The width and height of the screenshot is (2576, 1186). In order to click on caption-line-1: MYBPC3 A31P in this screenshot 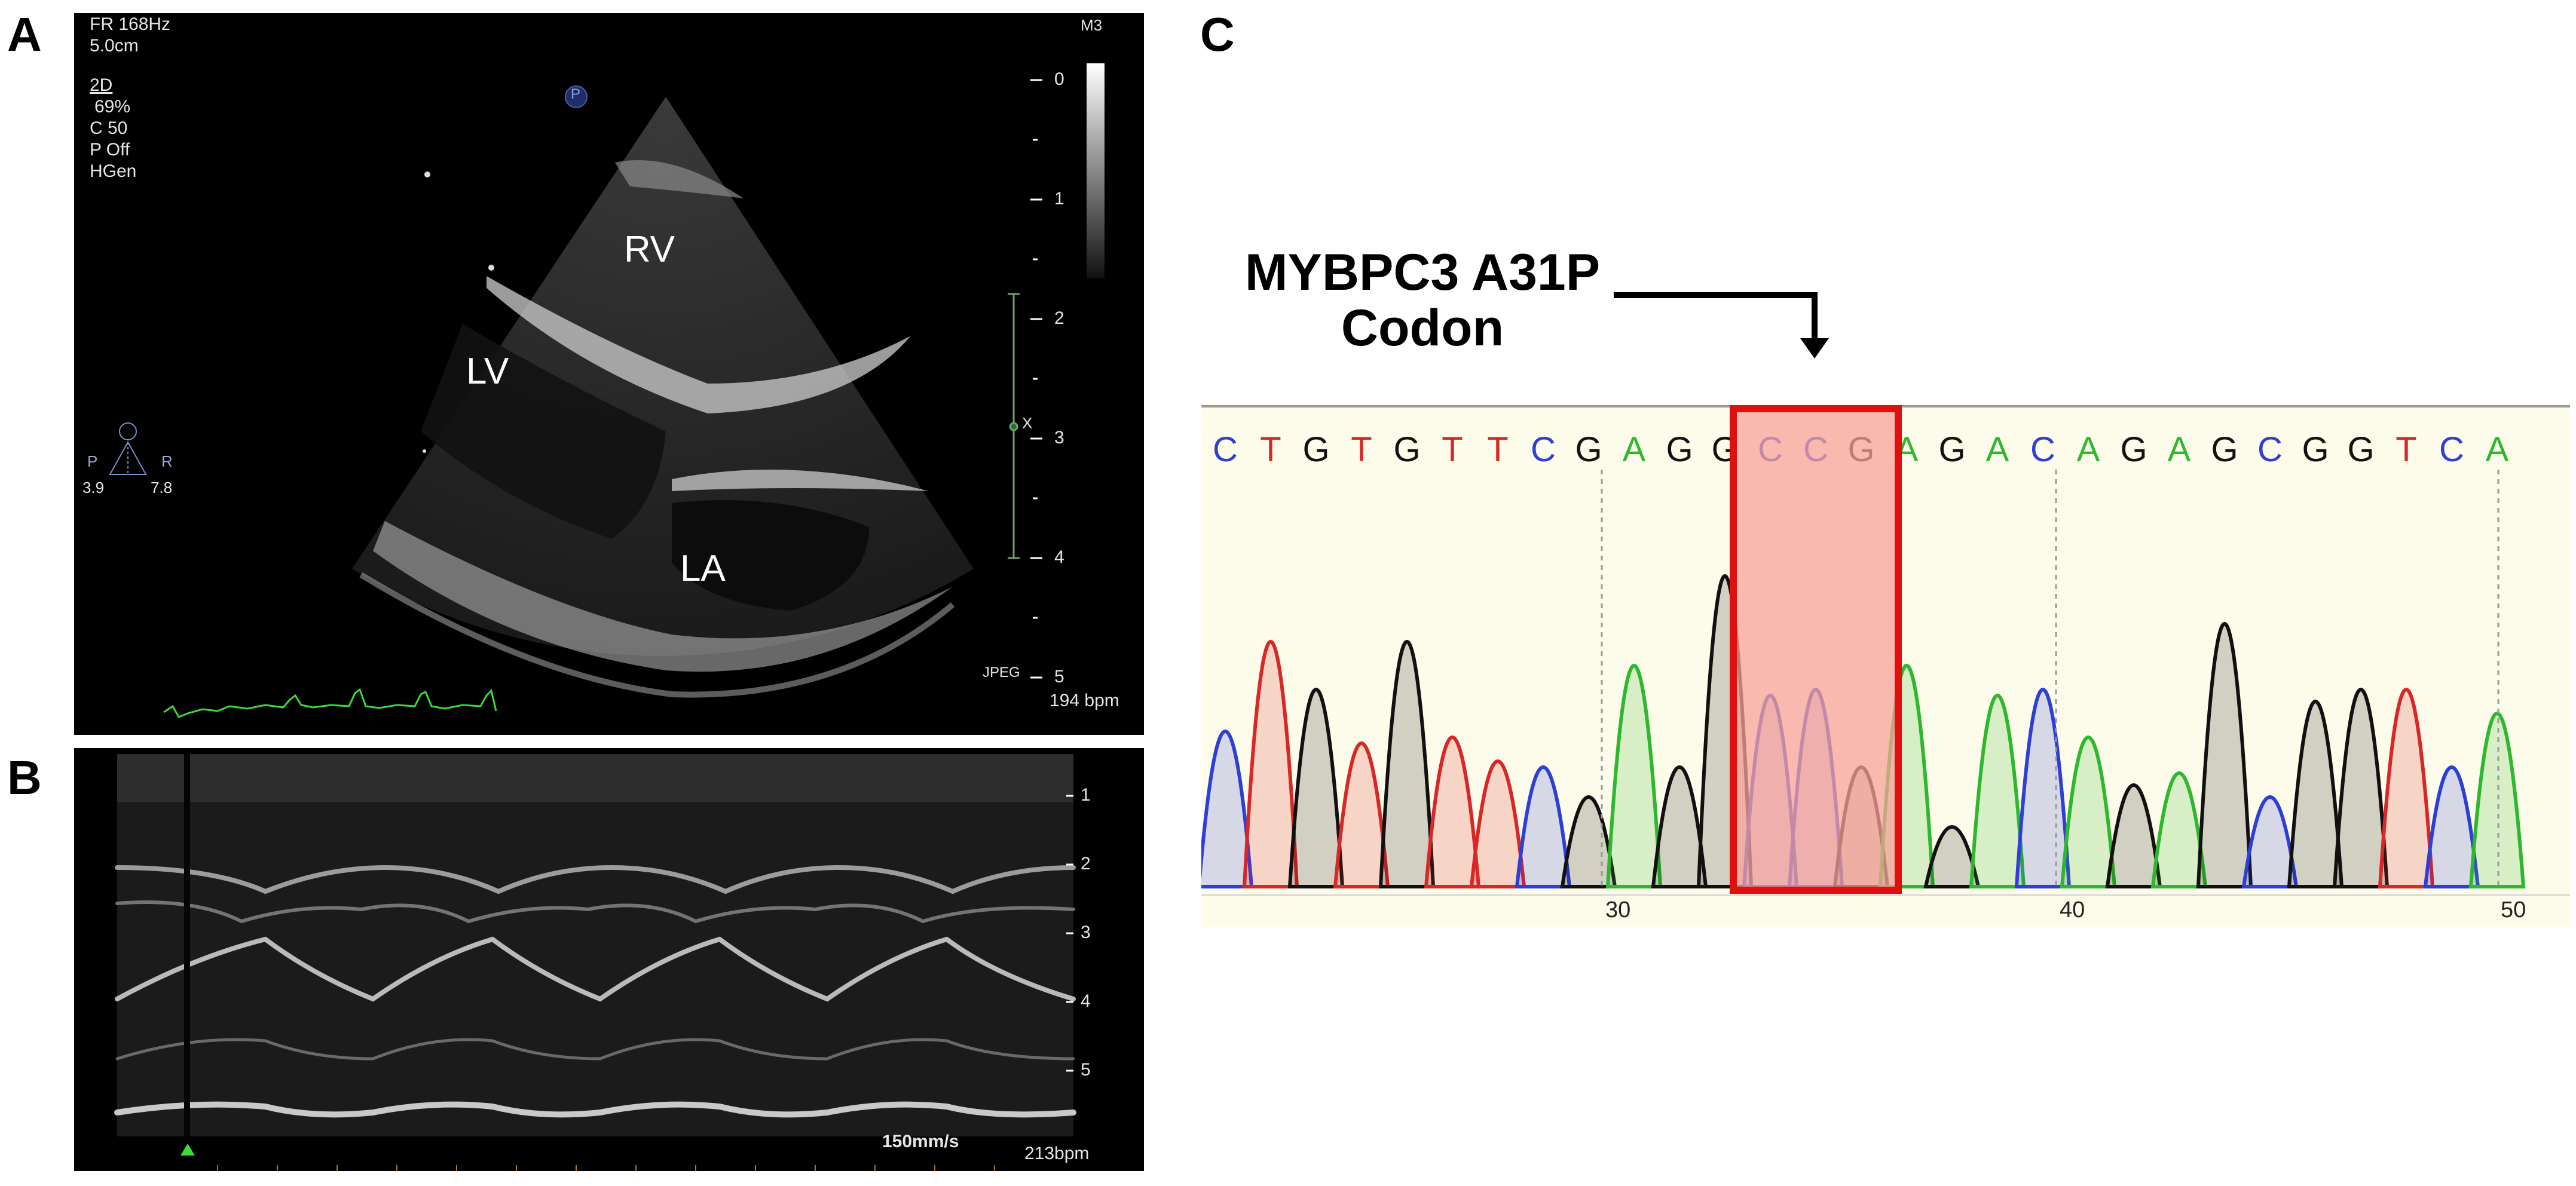, I will do `click(1422, 272)`.